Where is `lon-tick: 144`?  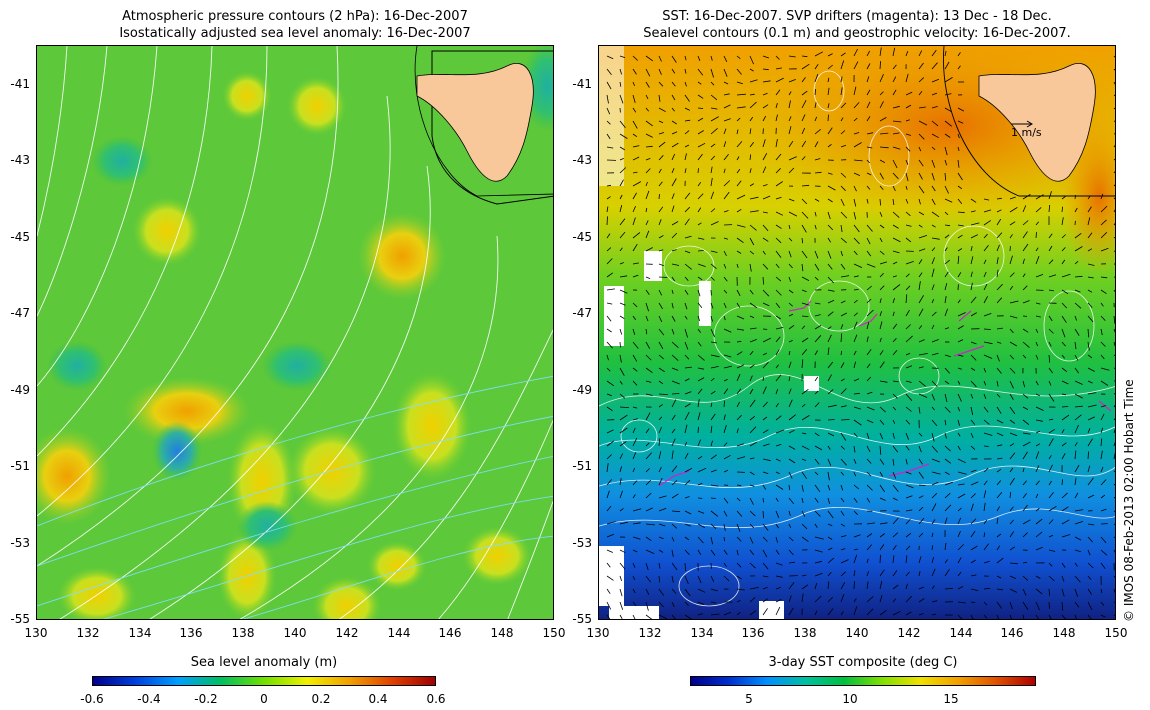 lon-tick: 144 is located at coordinates (399, 633).